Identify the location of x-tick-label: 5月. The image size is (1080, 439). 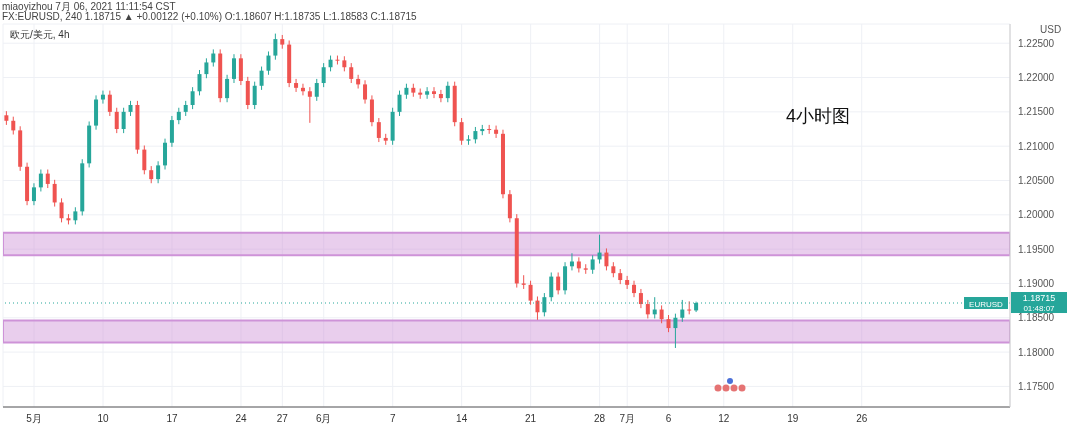
(34, 419).